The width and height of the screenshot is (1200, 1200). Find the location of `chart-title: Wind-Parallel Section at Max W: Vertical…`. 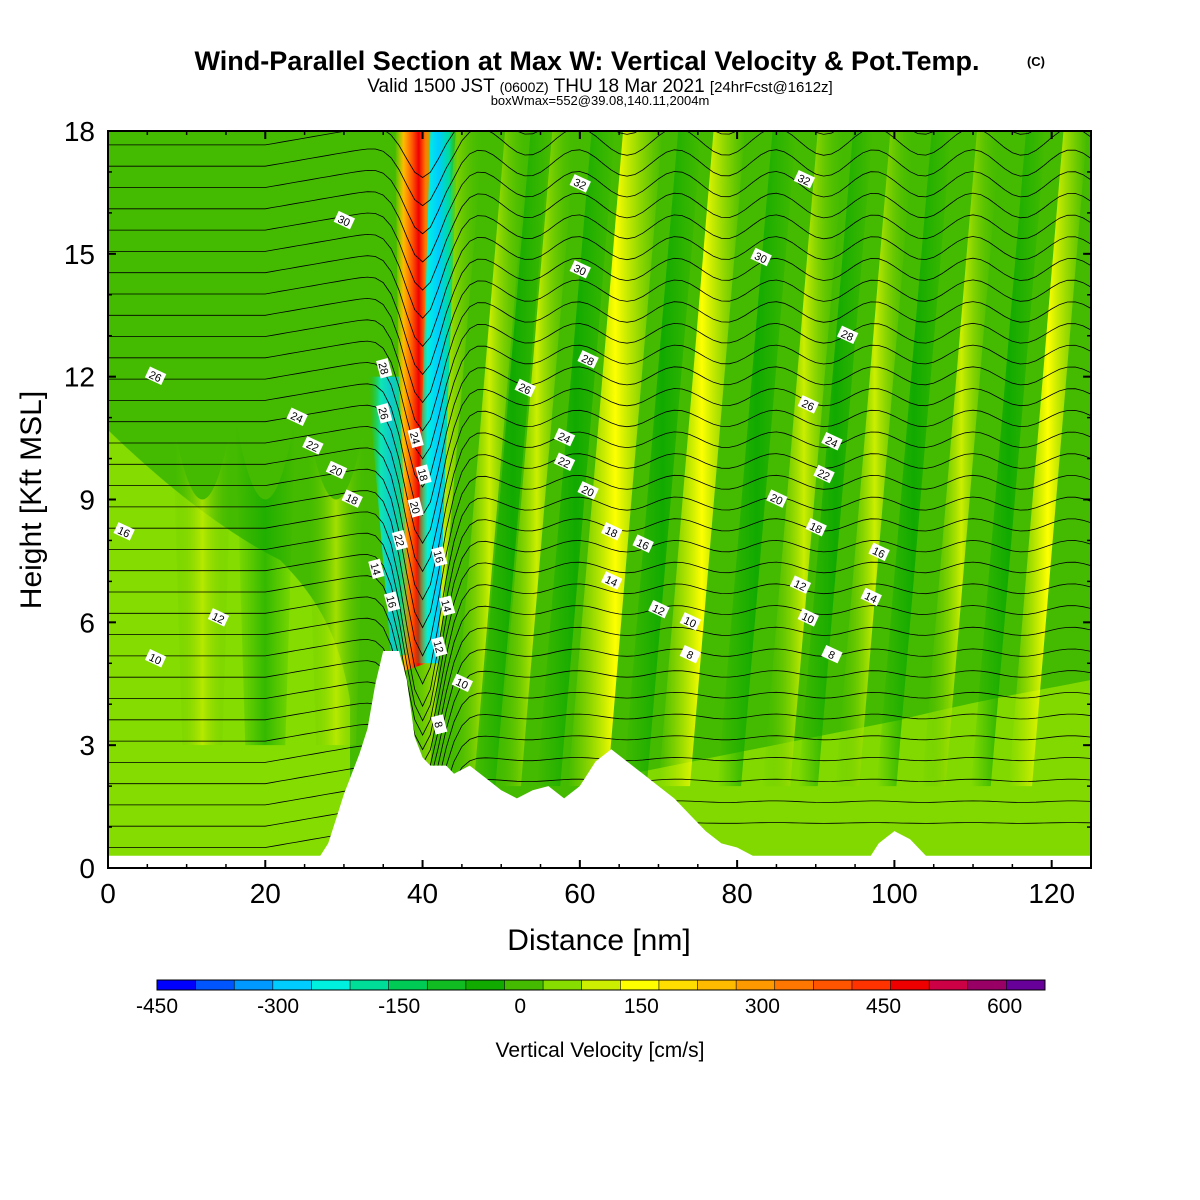

chart-title: Wind-Parallel Section at Max W: Vertical… is located at coordinates (587, 61).